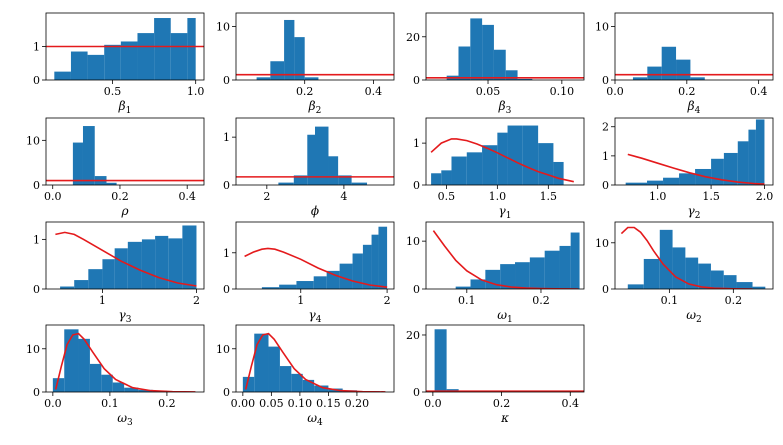 This screenshot has width=783, height=445. What do you see at coordinates (504, 418) in the screenshot?
I see `x-axis-label-kappa: κ` at bounding box center [504, 418].